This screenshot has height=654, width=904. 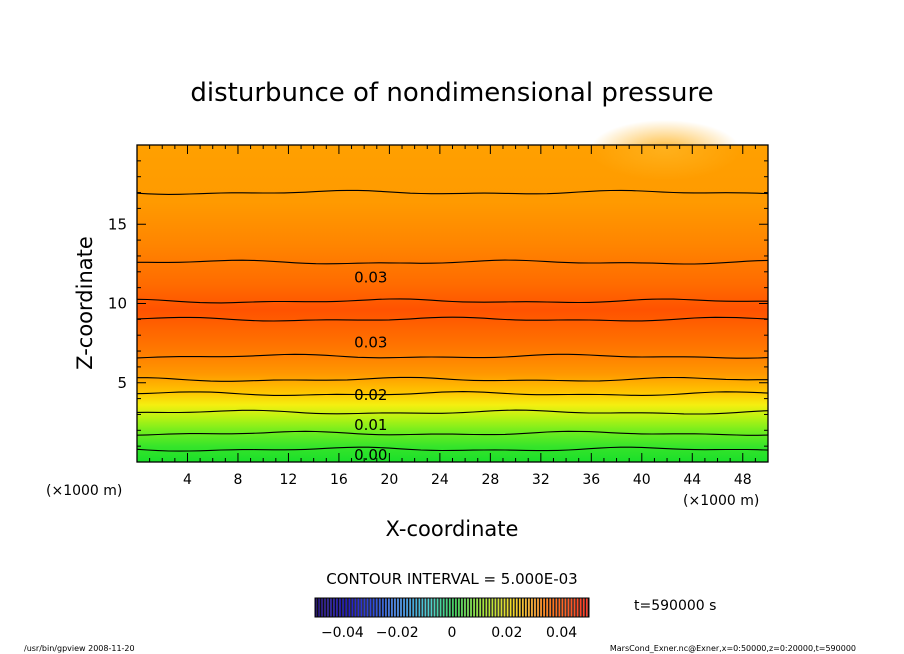 What do you see at coordinates (452, 633) in the screenshot?
I see `colorbar-tick-label: 0` at bounding box center [452, 633].